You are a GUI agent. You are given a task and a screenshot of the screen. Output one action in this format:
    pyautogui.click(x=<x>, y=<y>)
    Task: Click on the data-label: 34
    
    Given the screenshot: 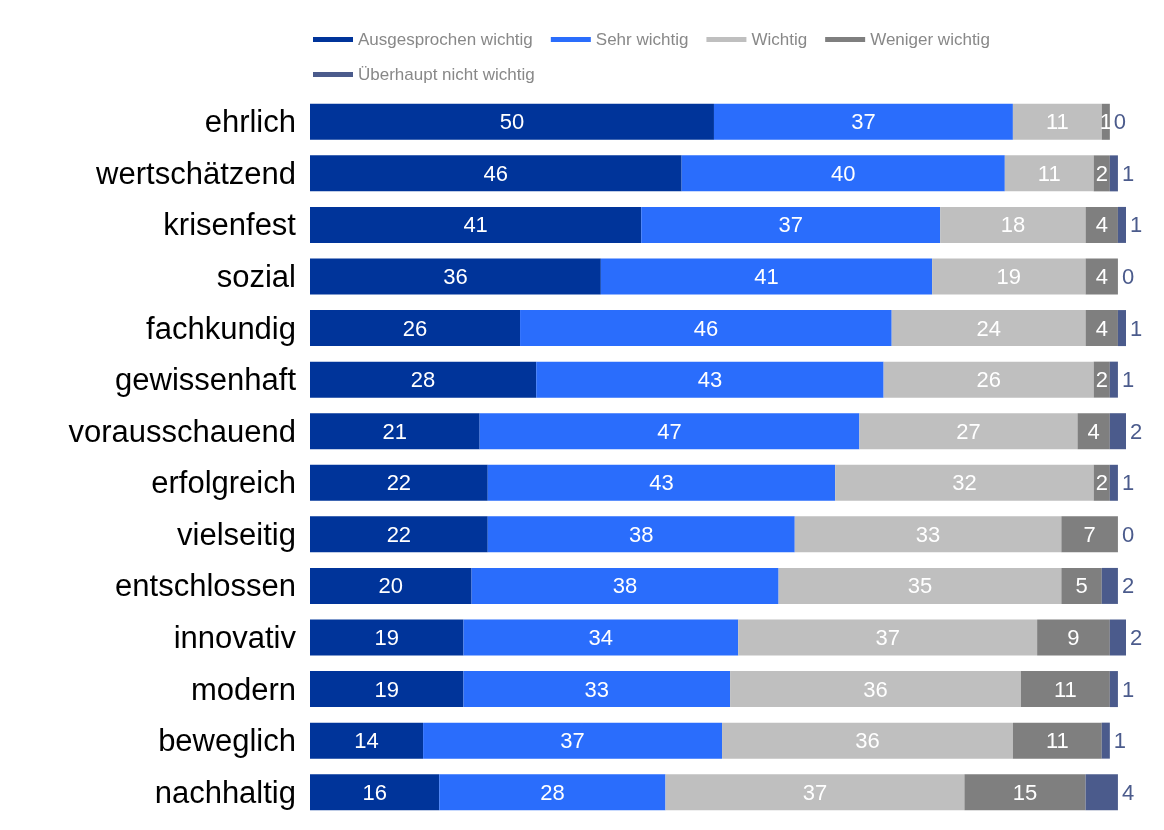 What is the action you would take?
    pyautogui.click(x=601, y=637)
    